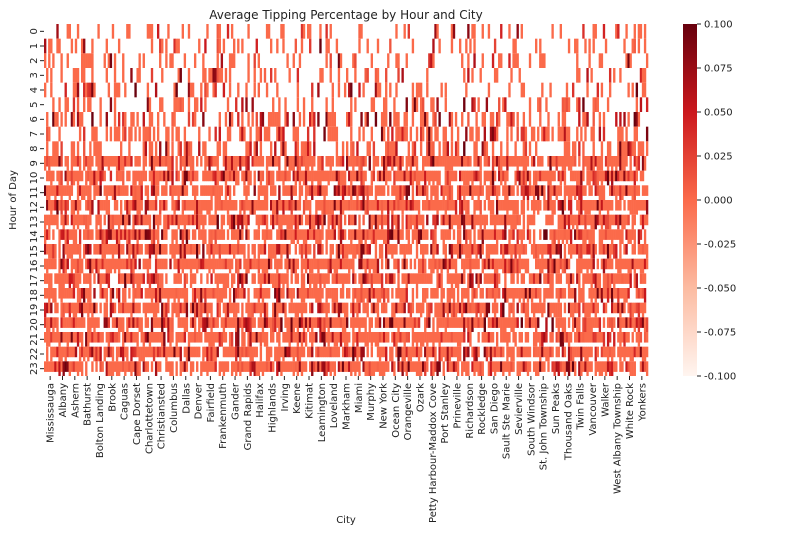  I want to click on x-tick-label: Rockledge, so click(482, 409).